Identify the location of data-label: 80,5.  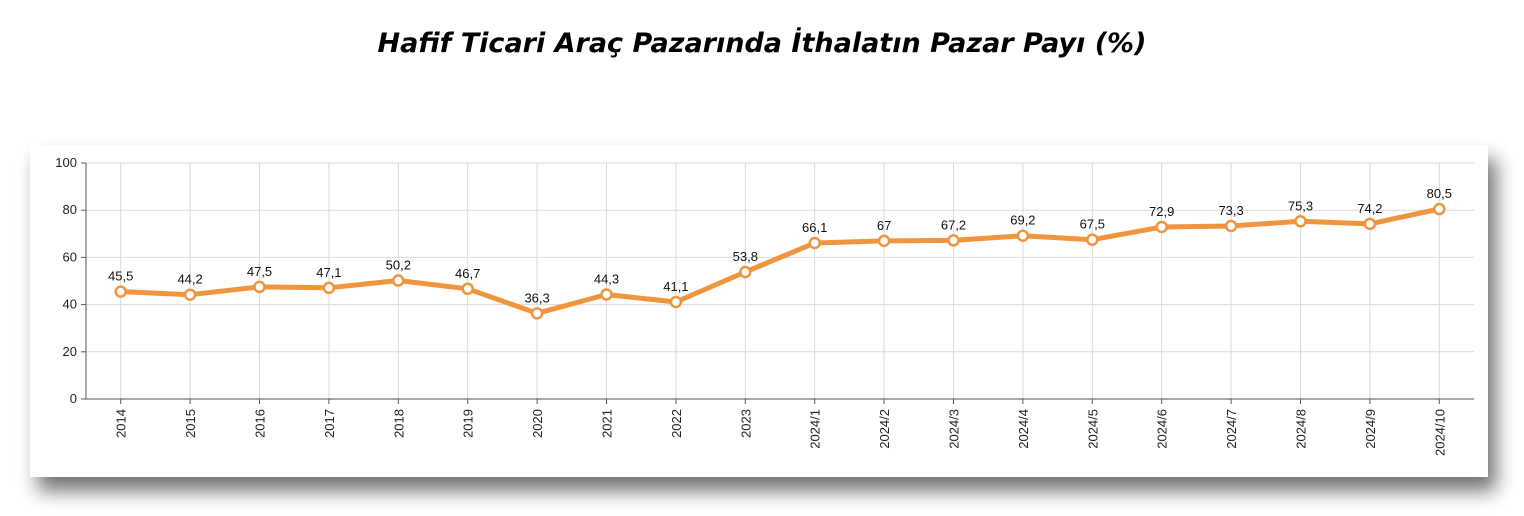
(1439, 193).